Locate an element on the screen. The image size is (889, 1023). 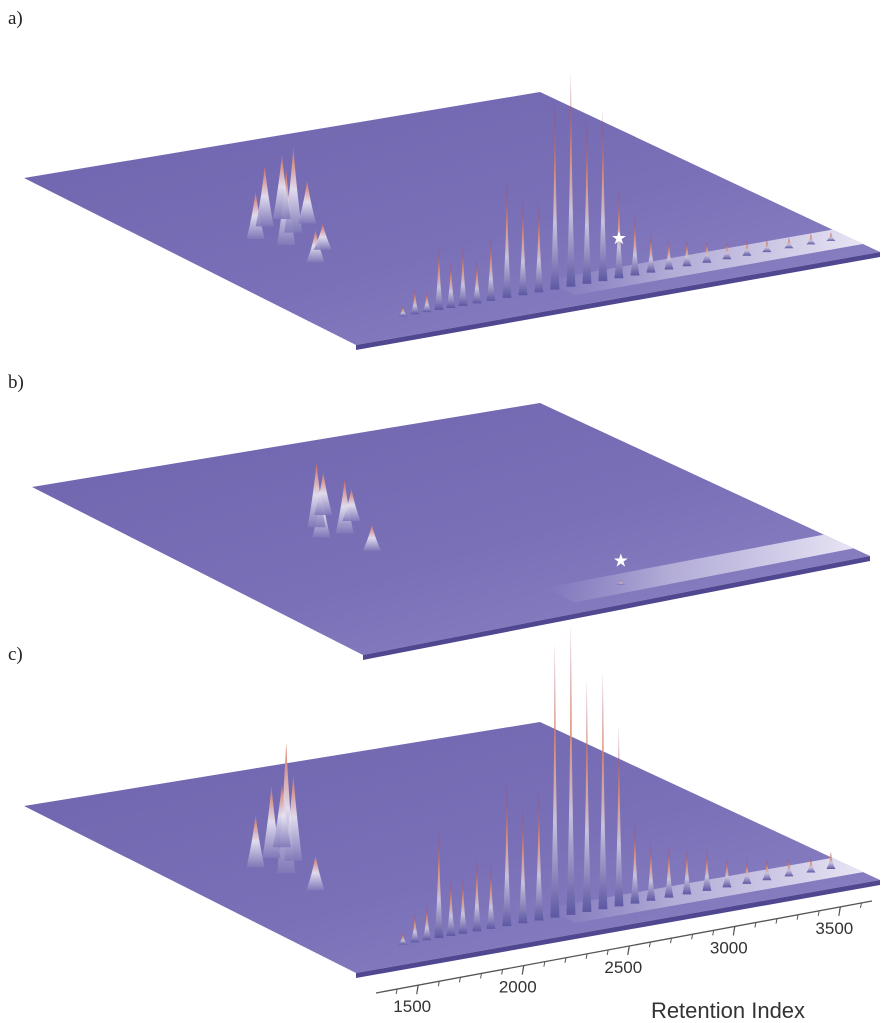
ridge-band is located at coordinates (699, 568).